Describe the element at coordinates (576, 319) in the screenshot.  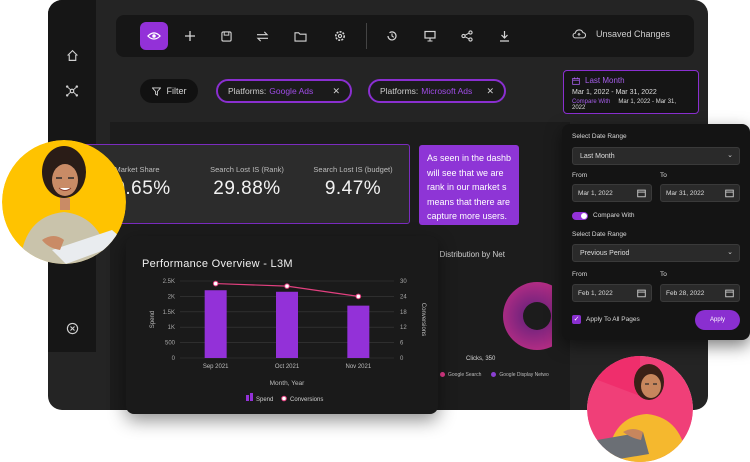
I see `apply-all-pages-checkbox: ✓` at that location.